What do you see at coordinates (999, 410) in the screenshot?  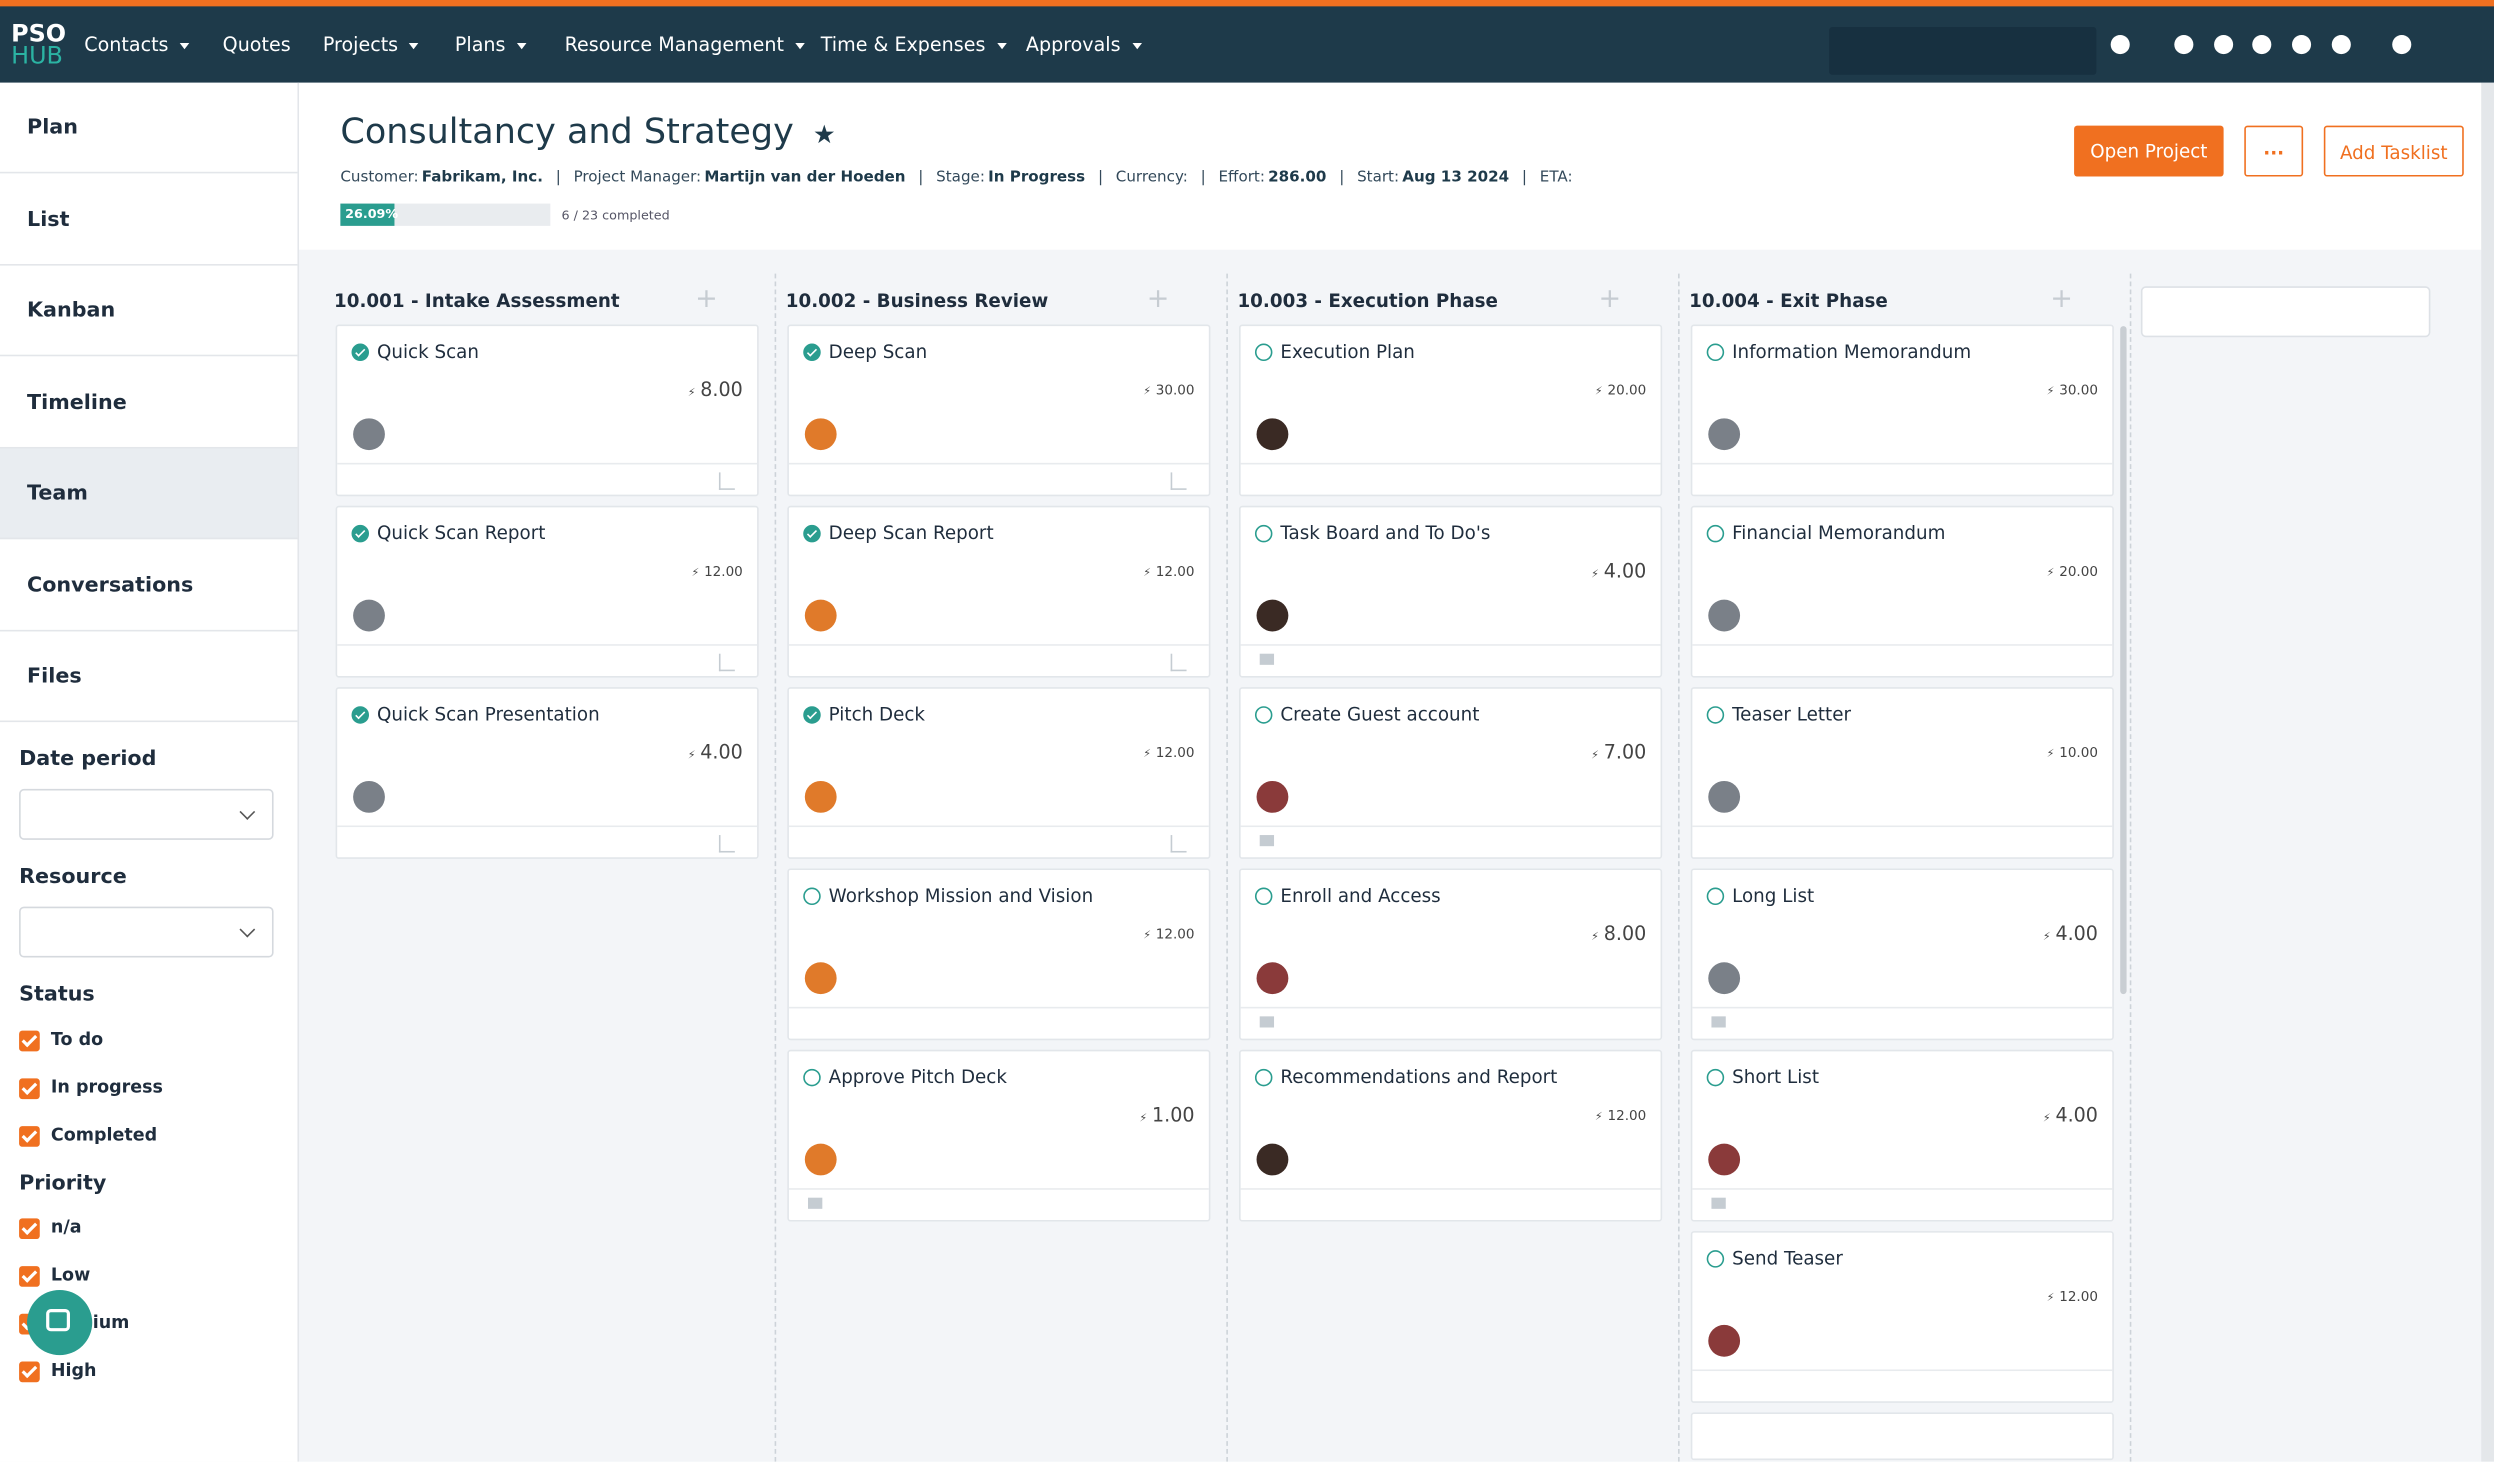 I see `task-card: Deep Scan ⚡ 30.00` at bounding box center [999, 410].